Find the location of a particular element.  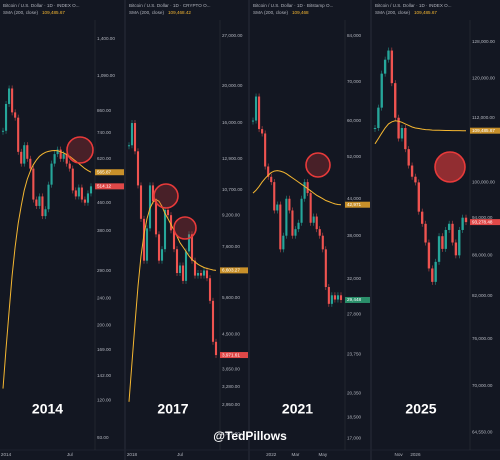

y-tick-label: 32,000 is located at coordinates (354, 278).